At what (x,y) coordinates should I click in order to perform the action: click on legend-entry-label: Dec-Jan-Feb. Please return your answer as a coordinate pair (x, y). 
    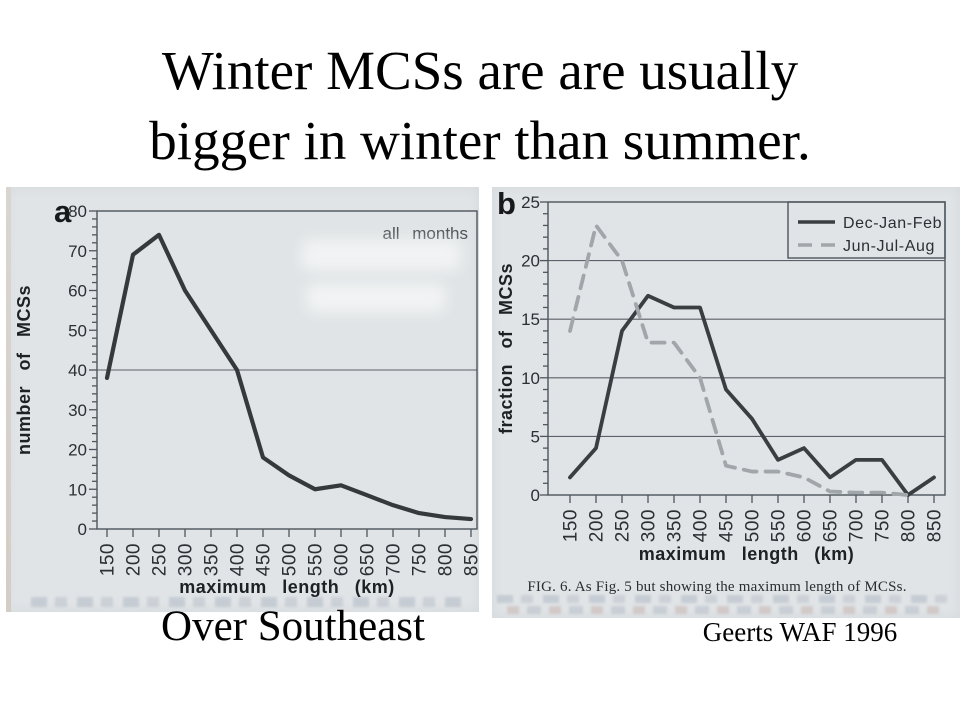
    Looking at the image, I should click on (892, 223).